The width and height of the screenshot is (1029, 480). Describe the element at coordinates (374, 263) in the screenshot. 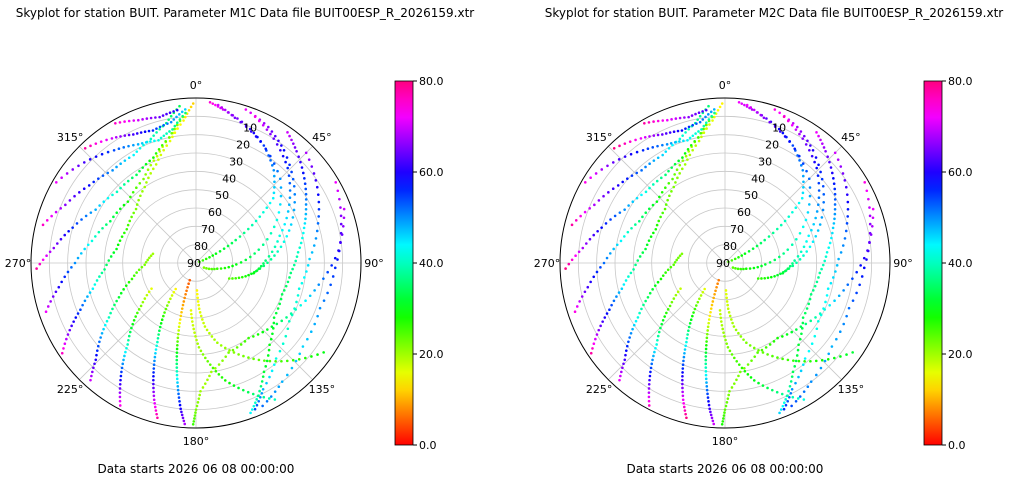

I see `angle-label-90: 90°` at that location.